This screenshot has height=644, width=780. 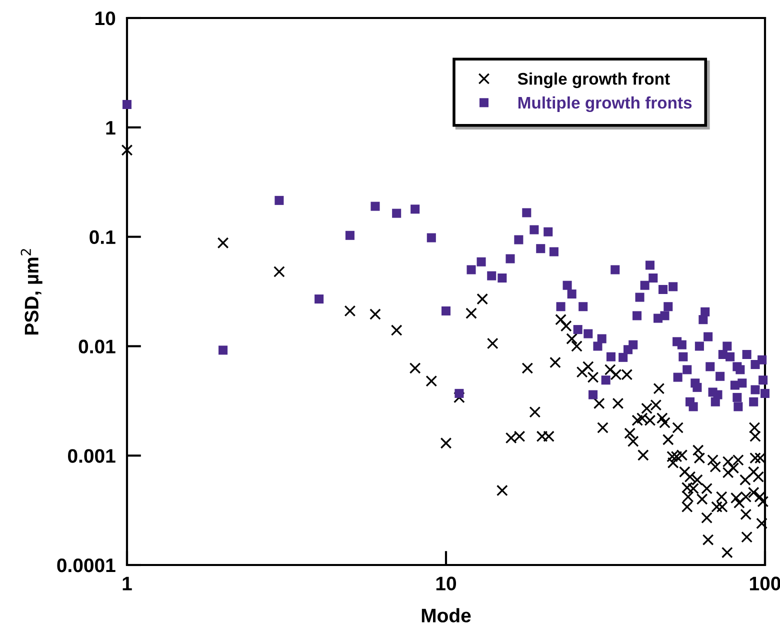 I want to click on y-tick-label: 0.1, so click(x=103, y=237).